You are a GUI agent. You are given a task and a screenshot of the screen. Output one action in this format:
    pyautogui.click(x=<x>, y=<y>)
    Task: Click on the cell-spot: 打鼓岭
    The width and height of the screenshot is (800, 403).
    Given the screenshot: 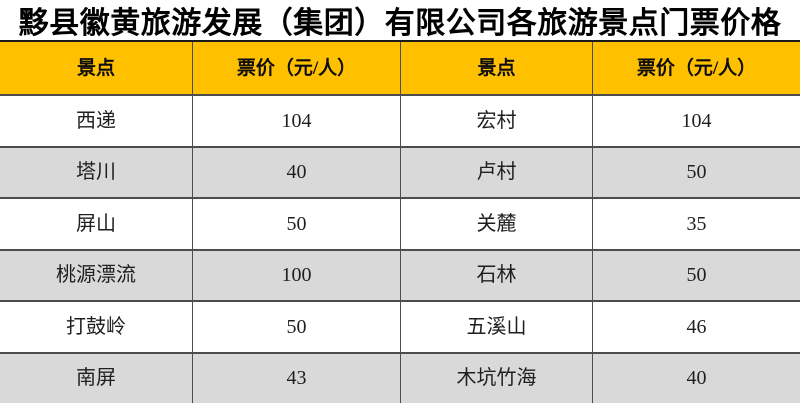 What is the action you would take?
    pyautogui.click(x=96, y=326)
    